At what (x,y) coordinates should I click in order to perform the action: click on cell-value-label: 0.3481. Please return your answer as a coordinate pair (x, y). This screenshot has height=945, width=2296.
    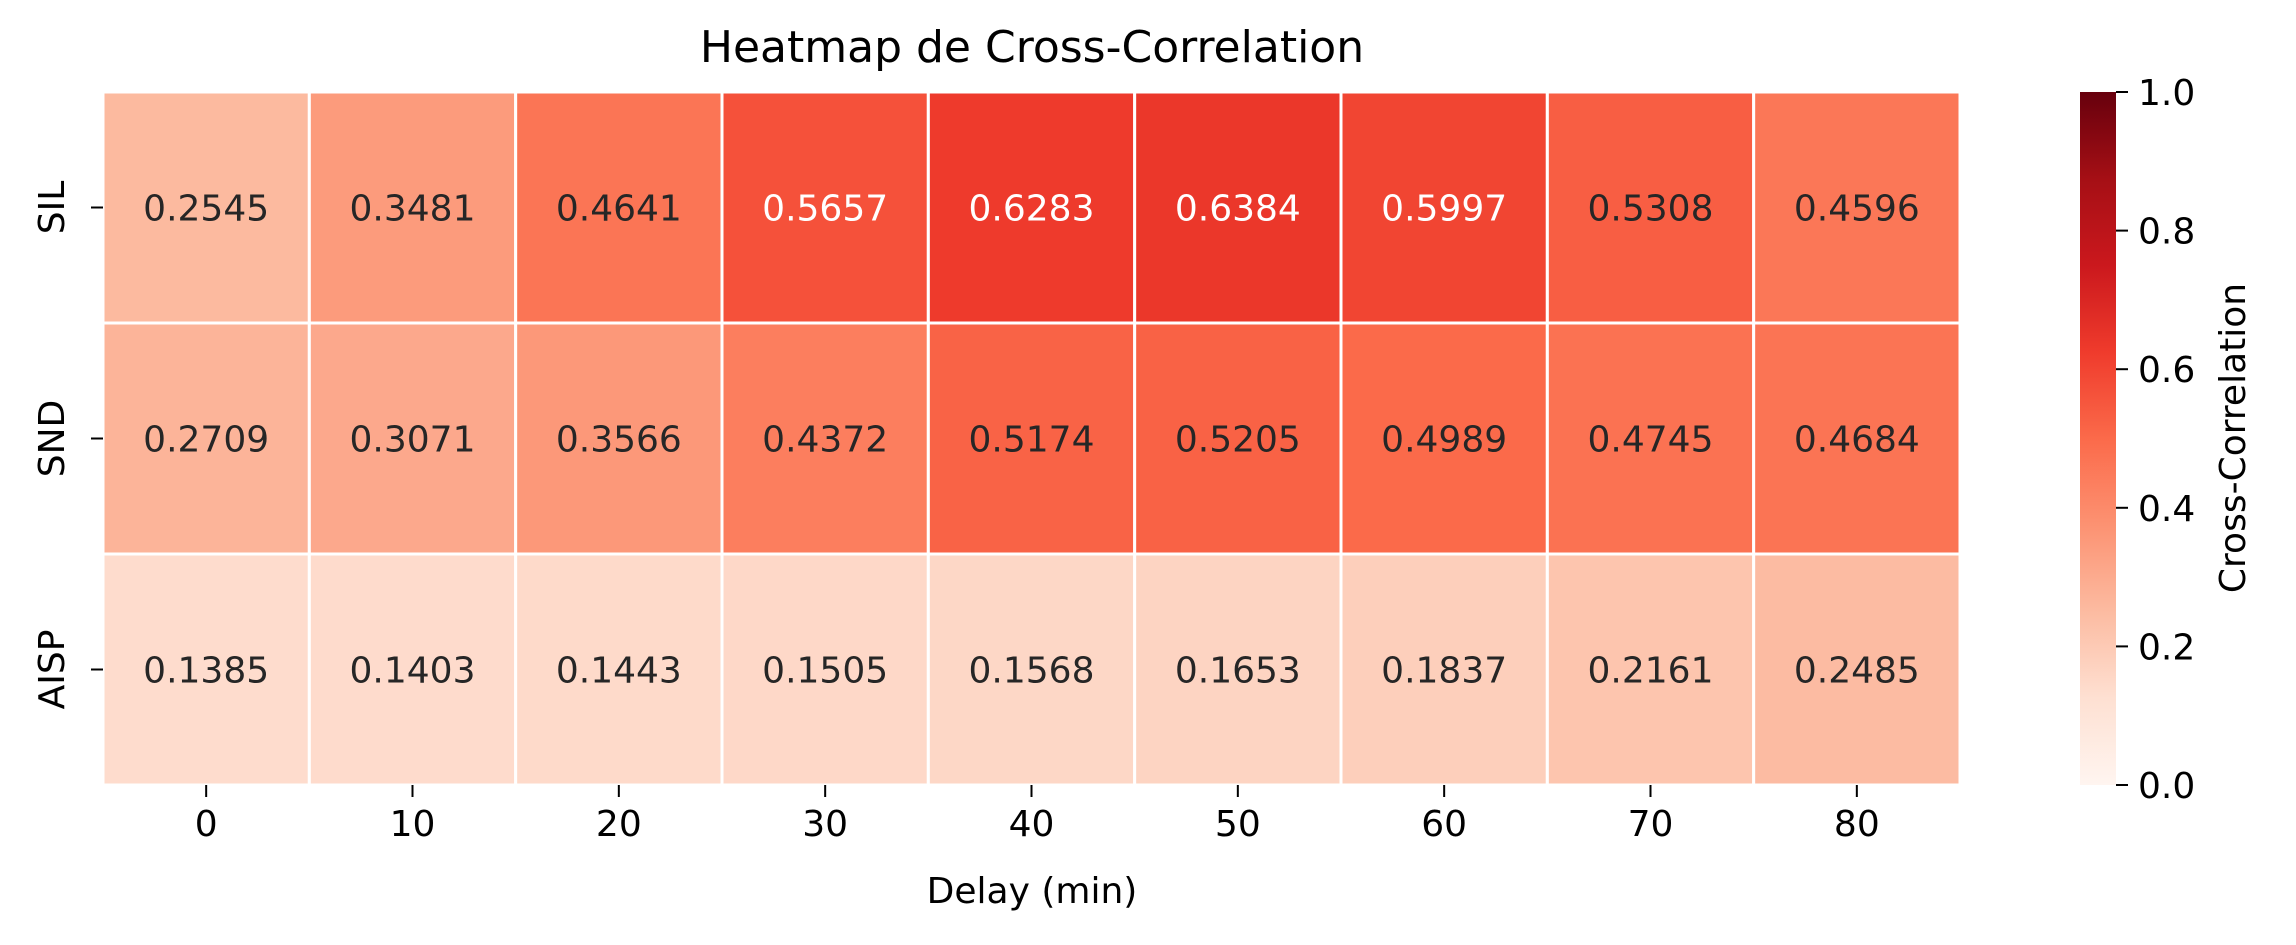
    Looking at the image, I should click on (413, 209).